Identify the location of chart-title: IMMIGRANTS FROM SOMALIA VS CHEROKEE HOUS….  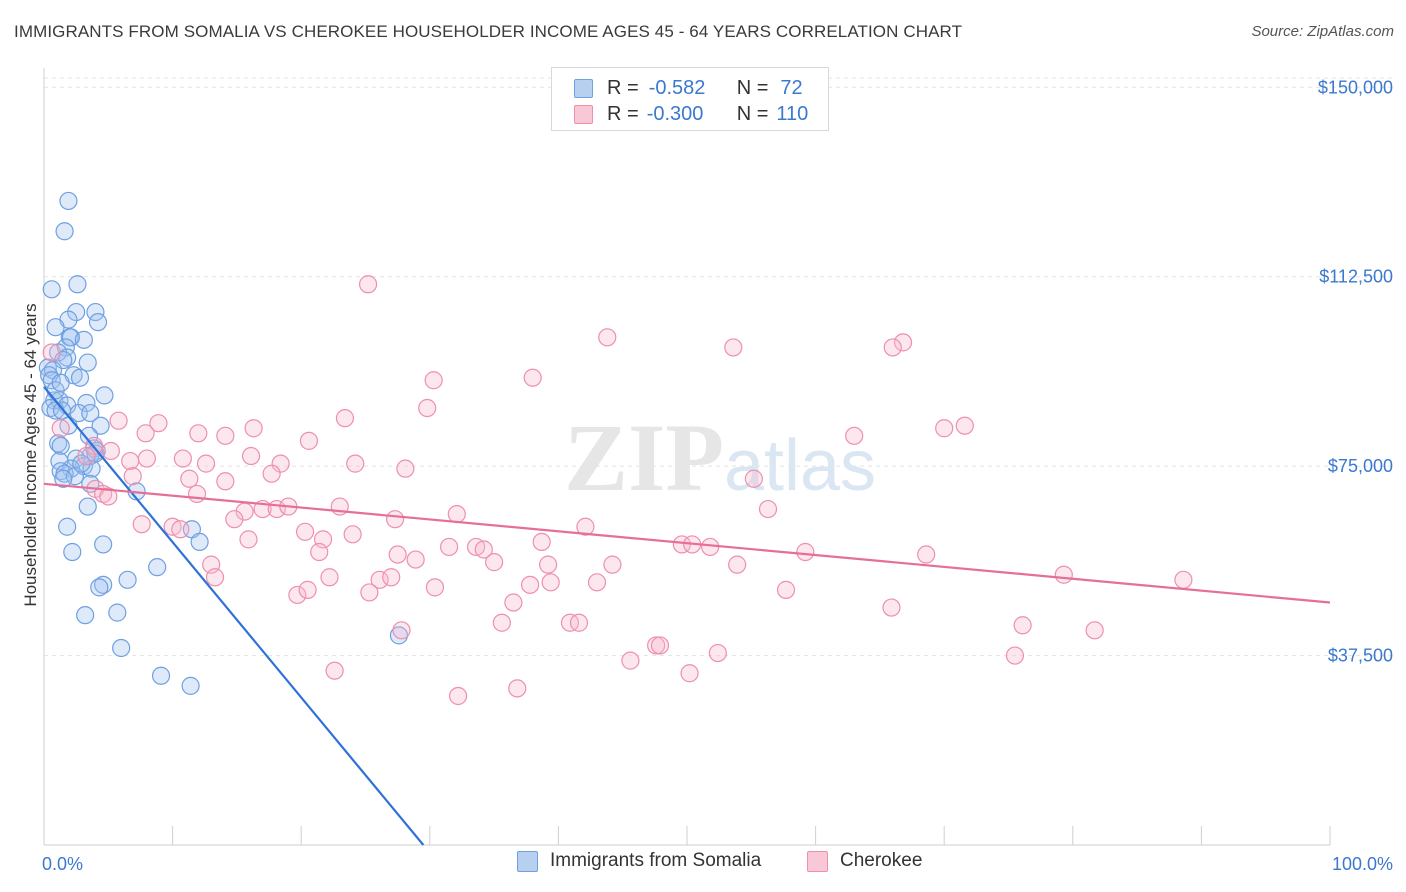
(488, 31).